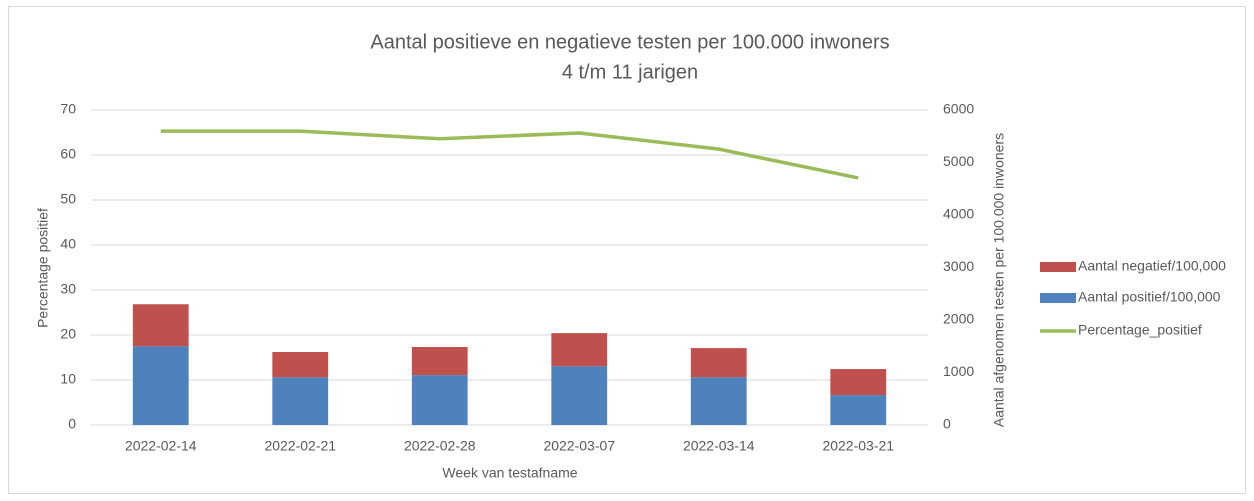 The width and height of the screenshot is (1254, 501). Describe the element at coordinates (958, 371) in the screenshot. I see `y2-tick-label: 1000` at that location.